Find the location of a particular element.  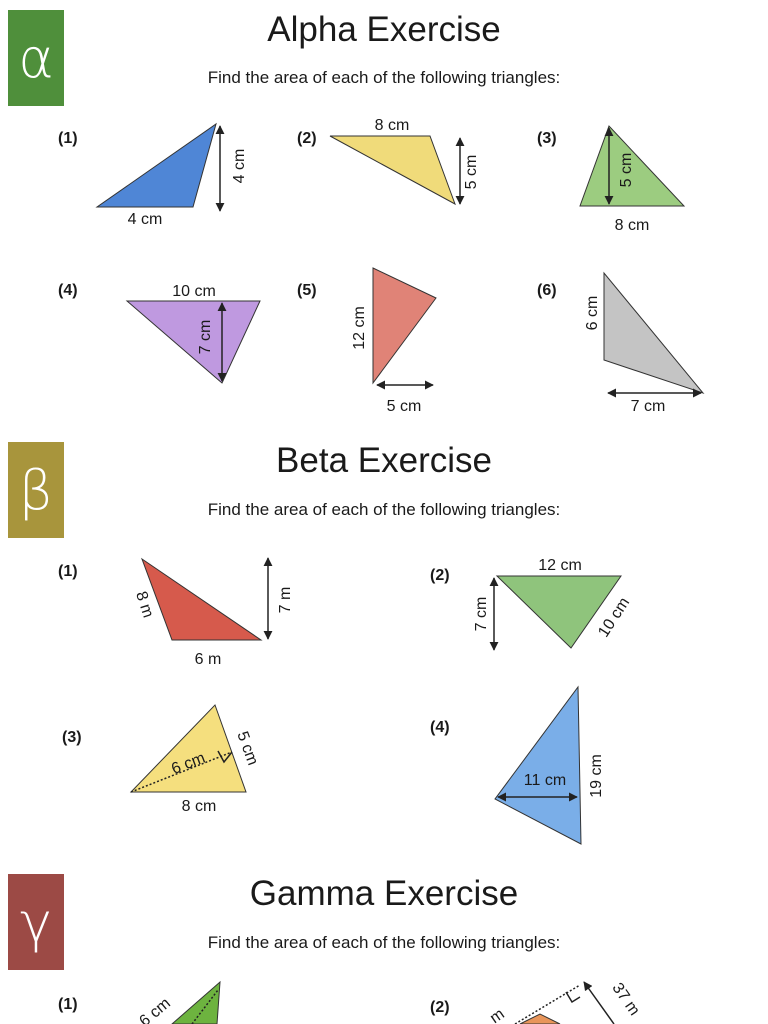

dim-label-a4-base: 10 cm is located at coordinates (194, 291).